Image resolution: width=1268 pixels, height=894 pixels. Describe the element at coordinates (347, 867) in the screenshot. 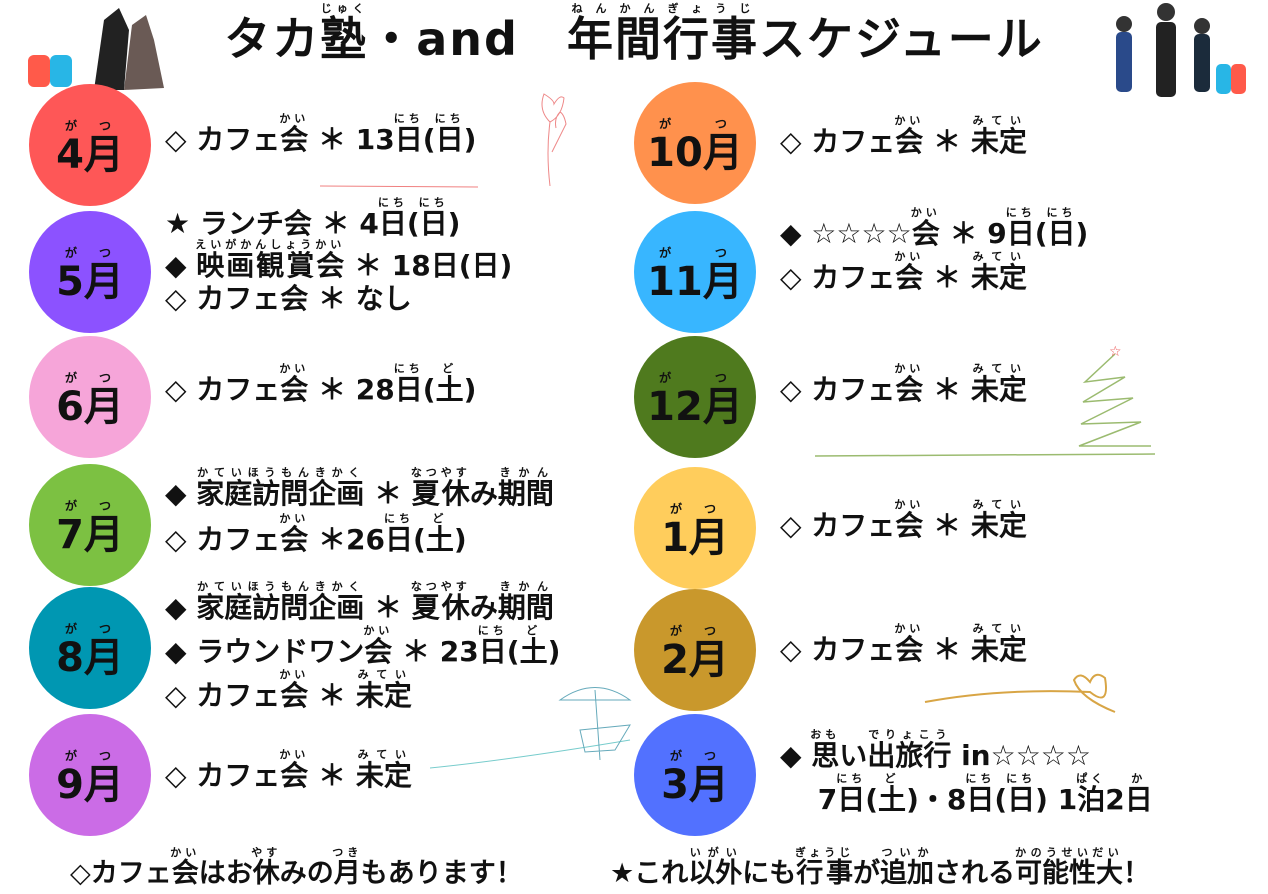

I see `ruby-text: 月つき` at that location.